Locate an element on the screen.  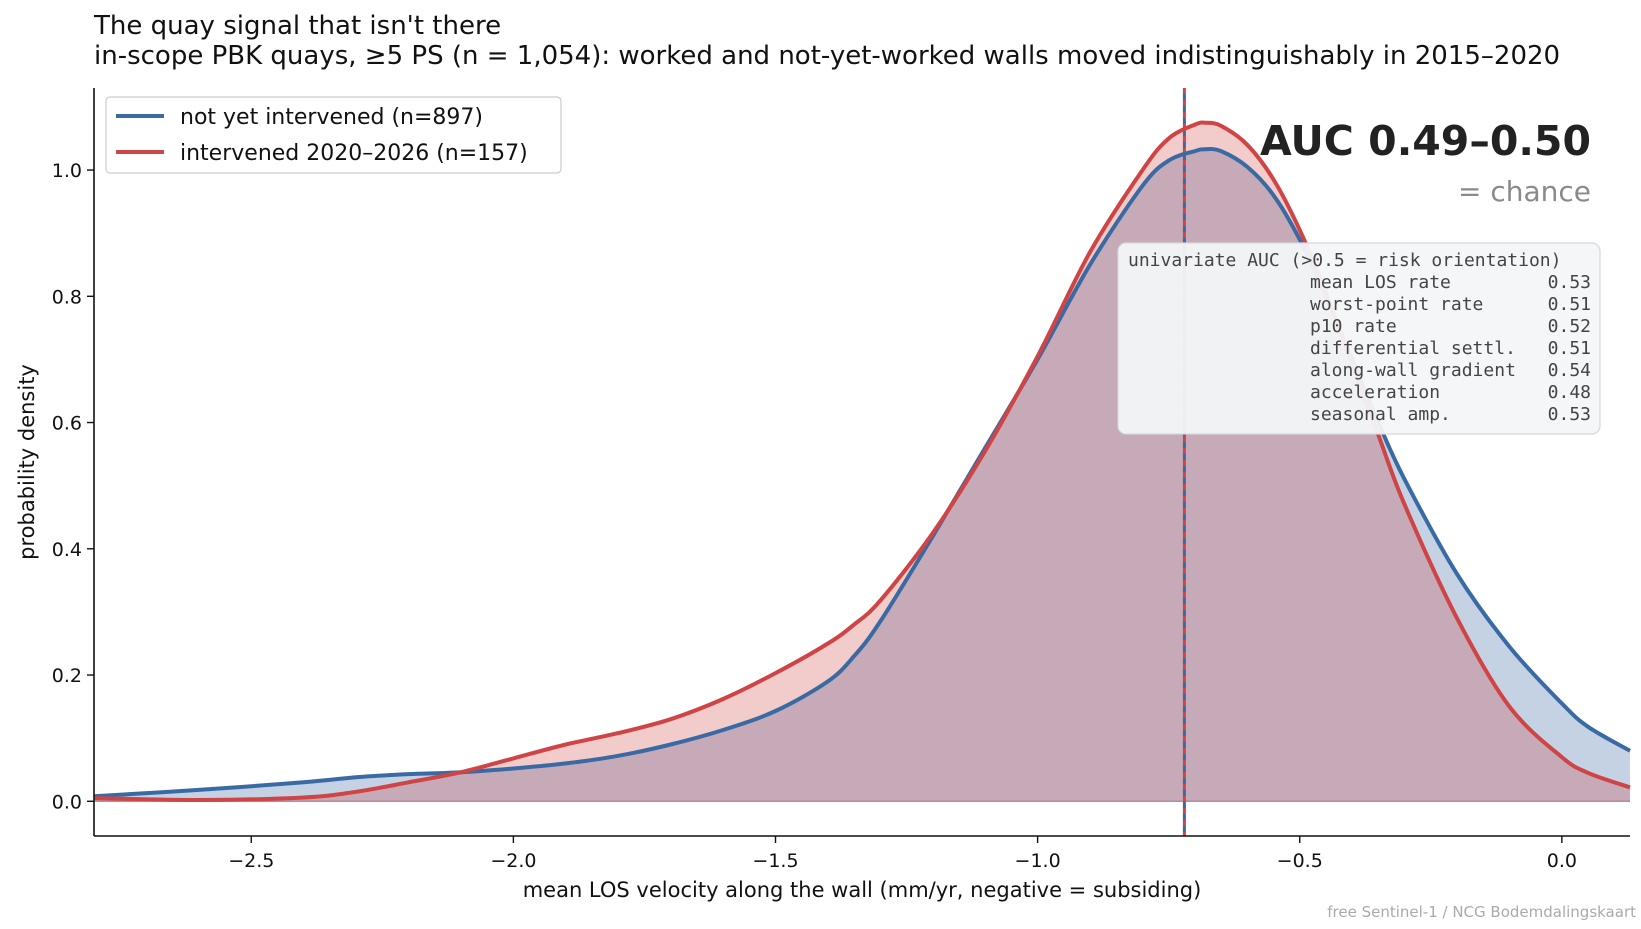
chart-title: The quay signal that isn't there is located at coordinates (297, 26).